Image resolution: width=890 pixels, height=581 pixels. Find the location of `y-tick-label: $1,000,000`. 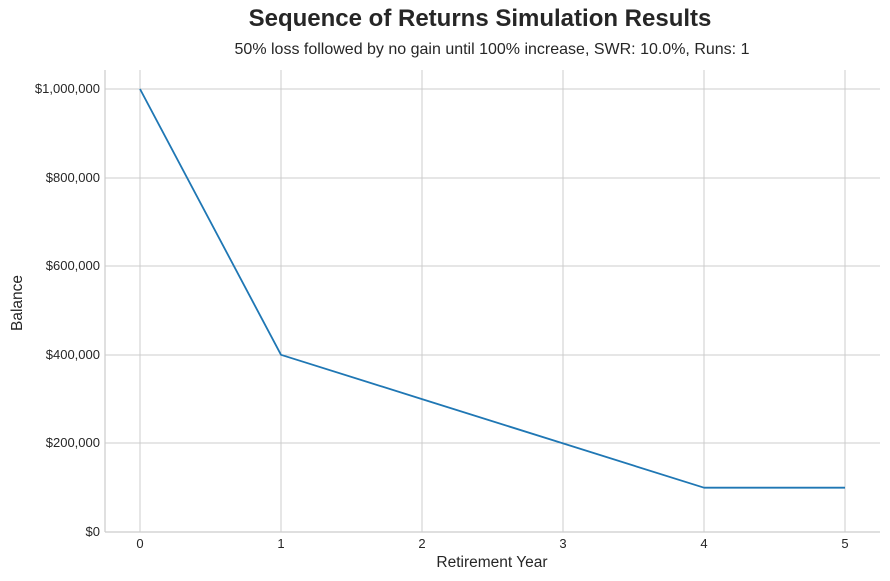

y-tick-label: $1,000,000 is located at coordinates (67, 88).